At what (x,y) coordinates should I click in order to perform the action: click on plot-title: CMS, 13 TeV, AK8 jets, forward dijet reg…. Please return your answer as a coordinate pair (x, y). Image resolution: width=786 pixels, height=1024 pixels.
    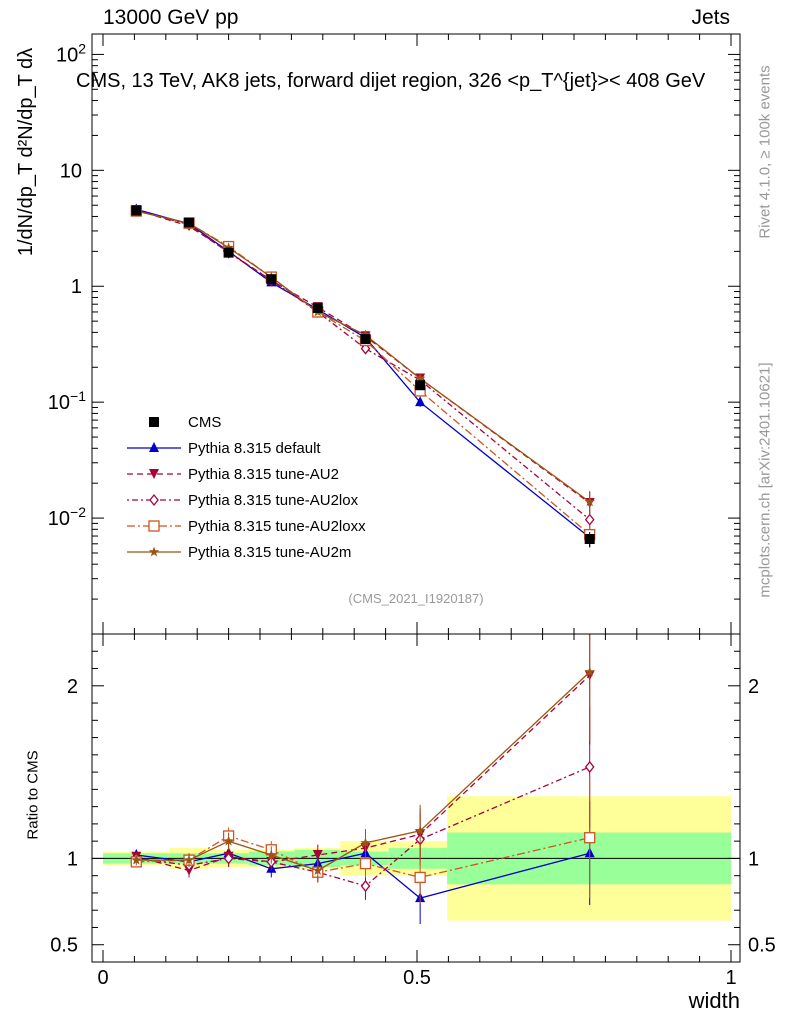
    Looking at the image, I should click on (391, 81).